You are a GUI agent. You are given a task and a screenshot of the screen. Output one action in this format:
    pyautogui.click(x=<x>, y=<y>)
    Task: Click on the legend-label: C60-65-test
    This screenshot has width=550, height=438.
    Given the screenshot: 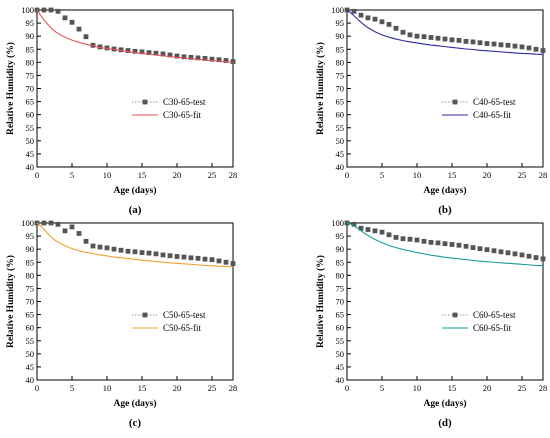 What is the action you would take?
    pyautogui.click(x=494, y=315)
    